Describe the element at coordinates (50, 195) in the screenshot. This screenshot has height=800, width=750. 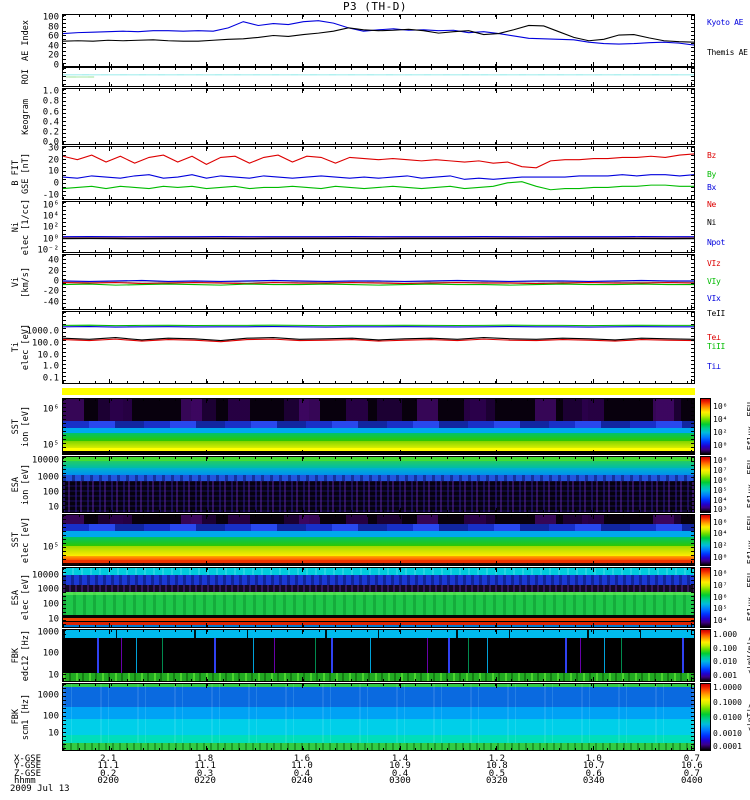
I see `ytick-label: -10` at that location.